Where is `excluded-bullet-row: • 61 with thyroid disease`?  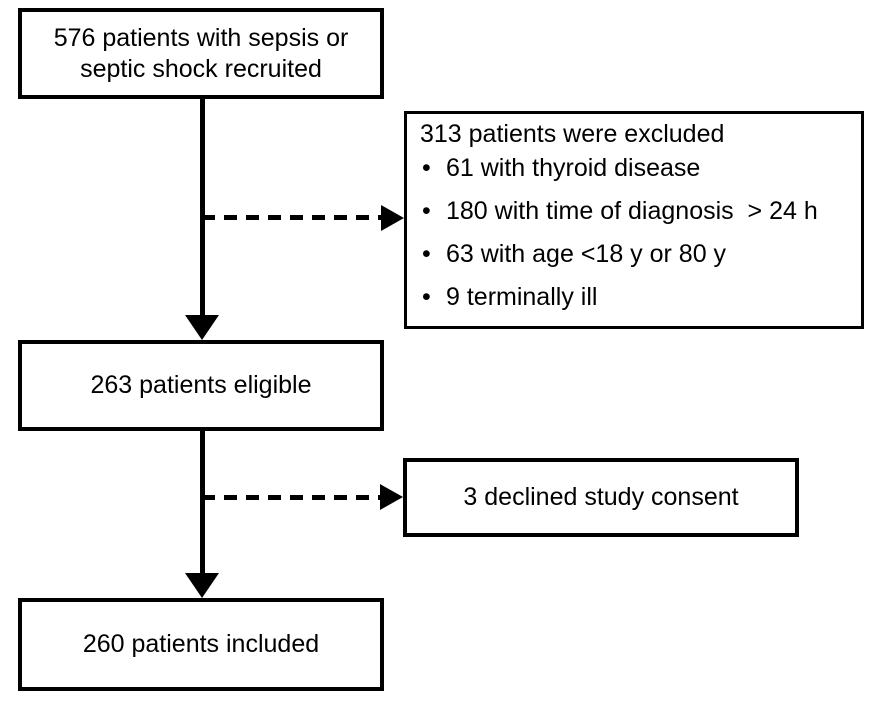
excluded-bullet-row: • 61 with thyroid disease is located at coordinates (636, 168).